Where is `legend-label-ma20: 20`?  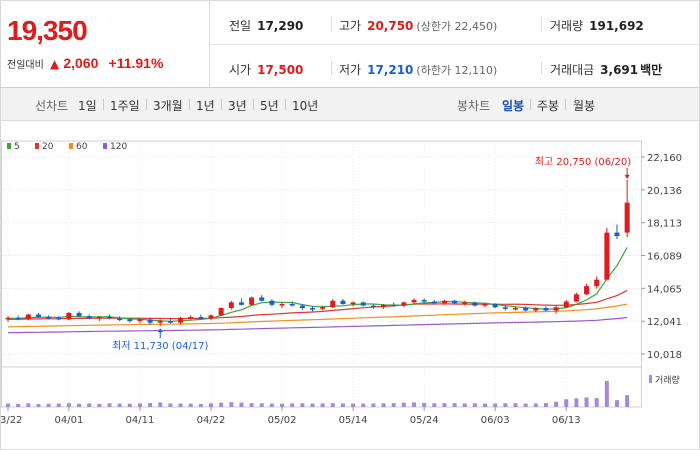
legend-label-ma20: 20 is located at coordinates (48, 147).